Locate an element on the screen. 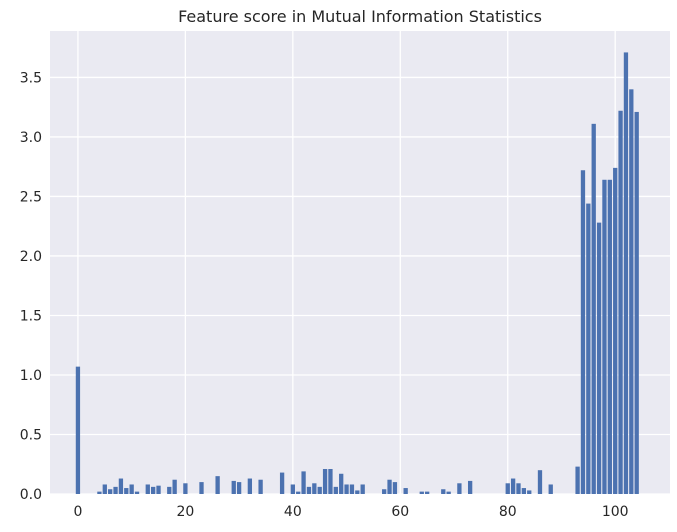 The width and height of the screenshot is (677, 532). x-tick-label: 40 is located at coordinates (293, 512).